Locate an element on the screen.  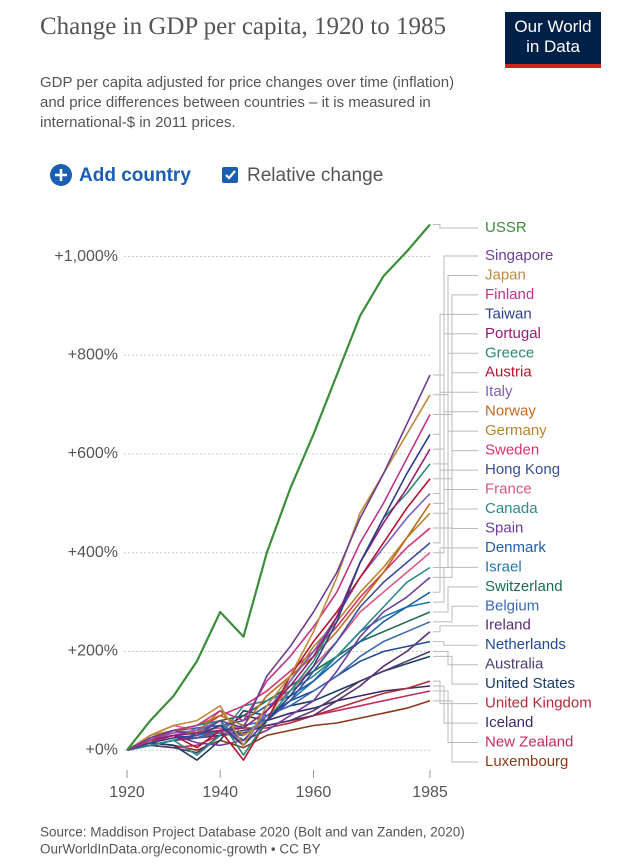
legend-label: Hong Kong is located at coordinates (522, 469).